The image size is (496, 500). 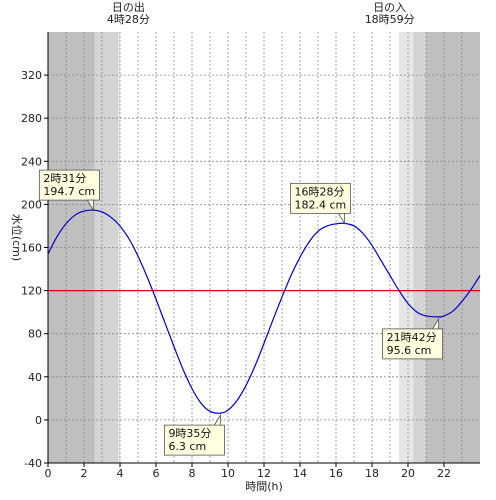 What do you see at coordinates (187, 446) in the screenshot?
I see `callout-value: 6.3 cm` at bounding box center [187, 446].